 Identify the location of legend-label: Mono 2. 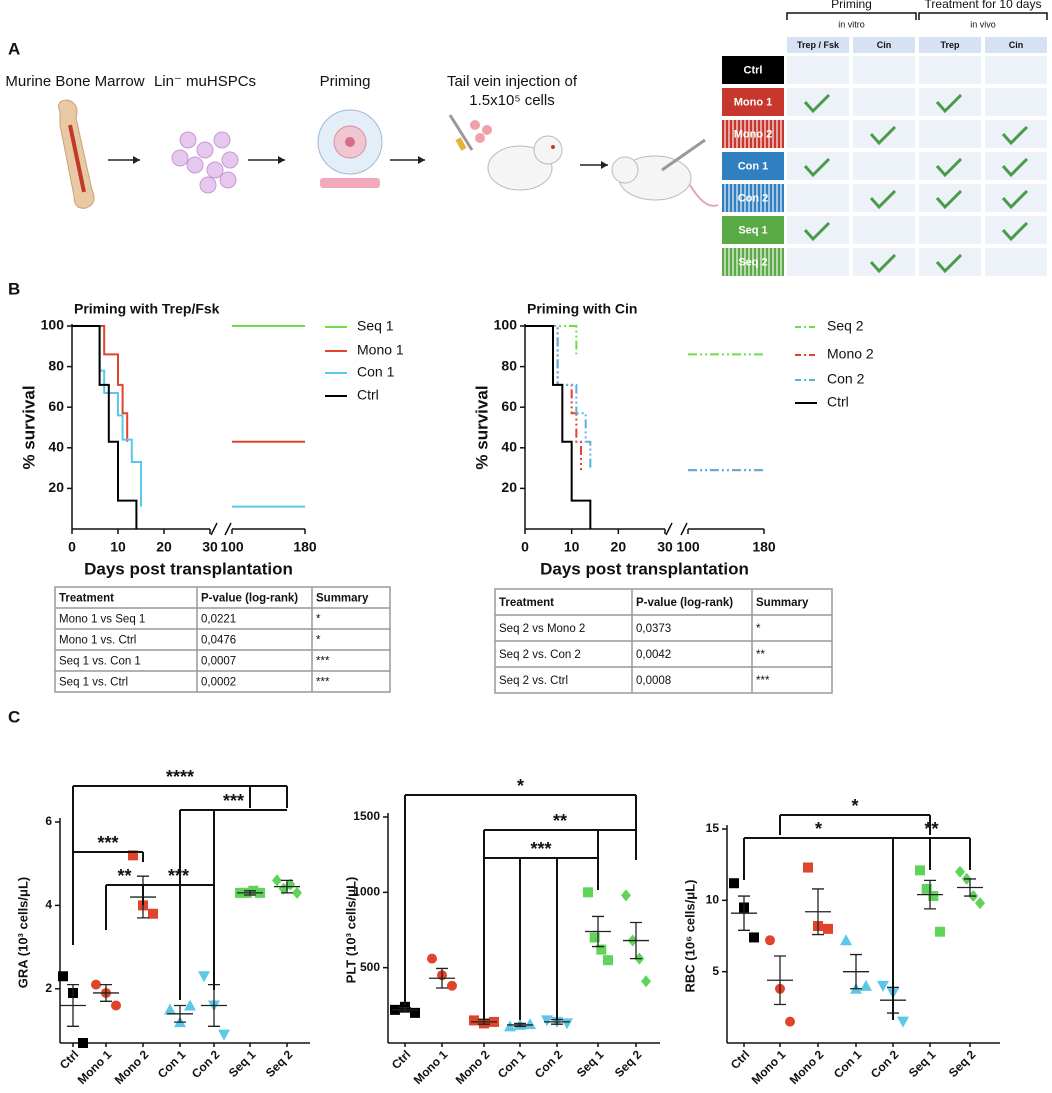
(850, 354).